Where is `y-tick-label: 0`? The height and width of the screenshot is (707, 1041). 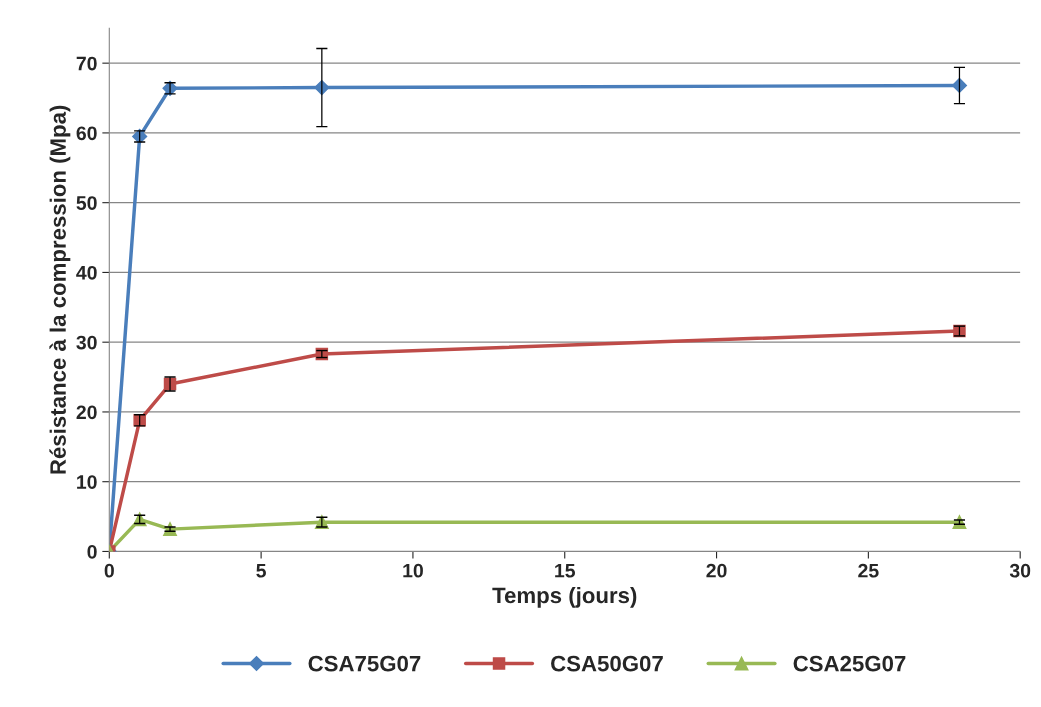 y-tick-label: 0 is located at coordinates (92, 551).